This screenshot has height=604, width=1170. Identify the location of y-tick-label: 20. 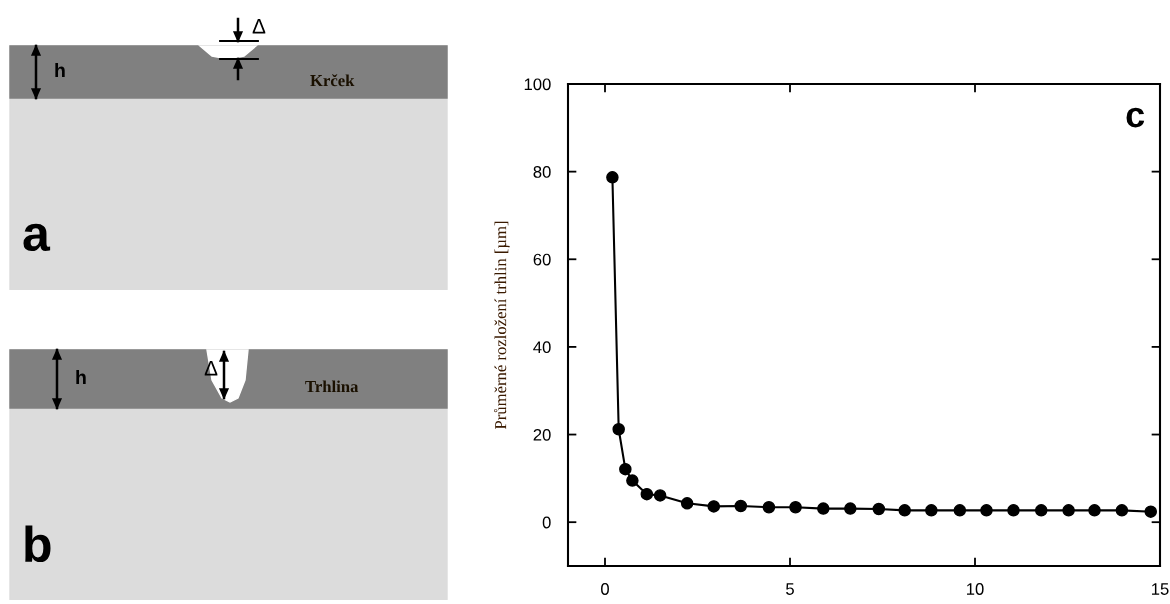
(542, 434).